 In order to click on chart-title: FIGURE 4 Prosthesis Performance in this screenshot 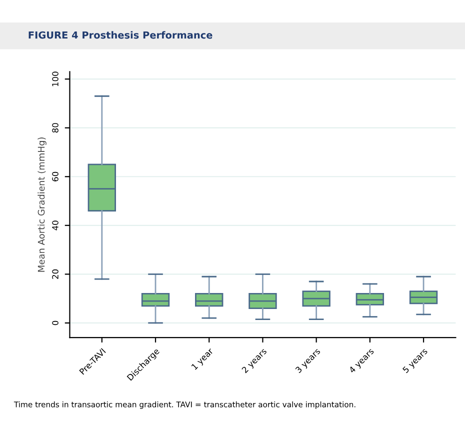, I will do `click(120, 35)`.